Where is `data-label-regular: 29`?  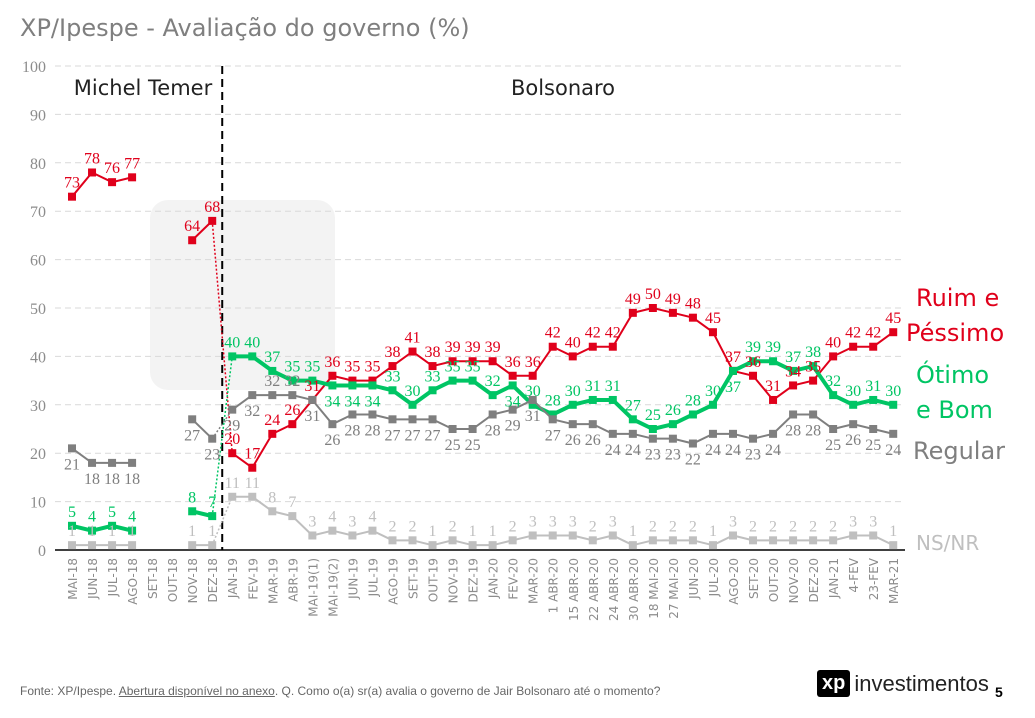
data-label-regular: 29 is located at coordinates (232, 426).